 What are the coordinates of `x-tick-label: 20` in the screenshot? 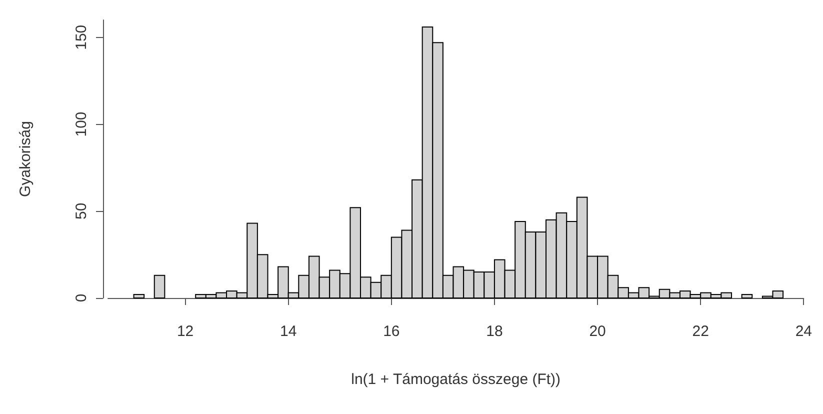 It's located at (597, 331).